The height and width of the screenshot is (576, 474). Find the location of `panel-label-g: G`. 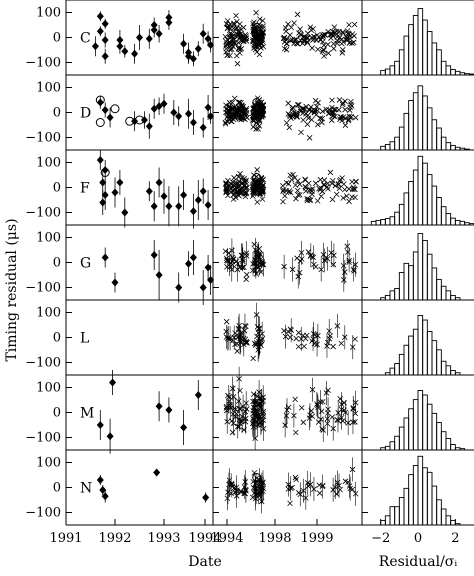

panel-label-g: G is located at coordinates (85, 264).